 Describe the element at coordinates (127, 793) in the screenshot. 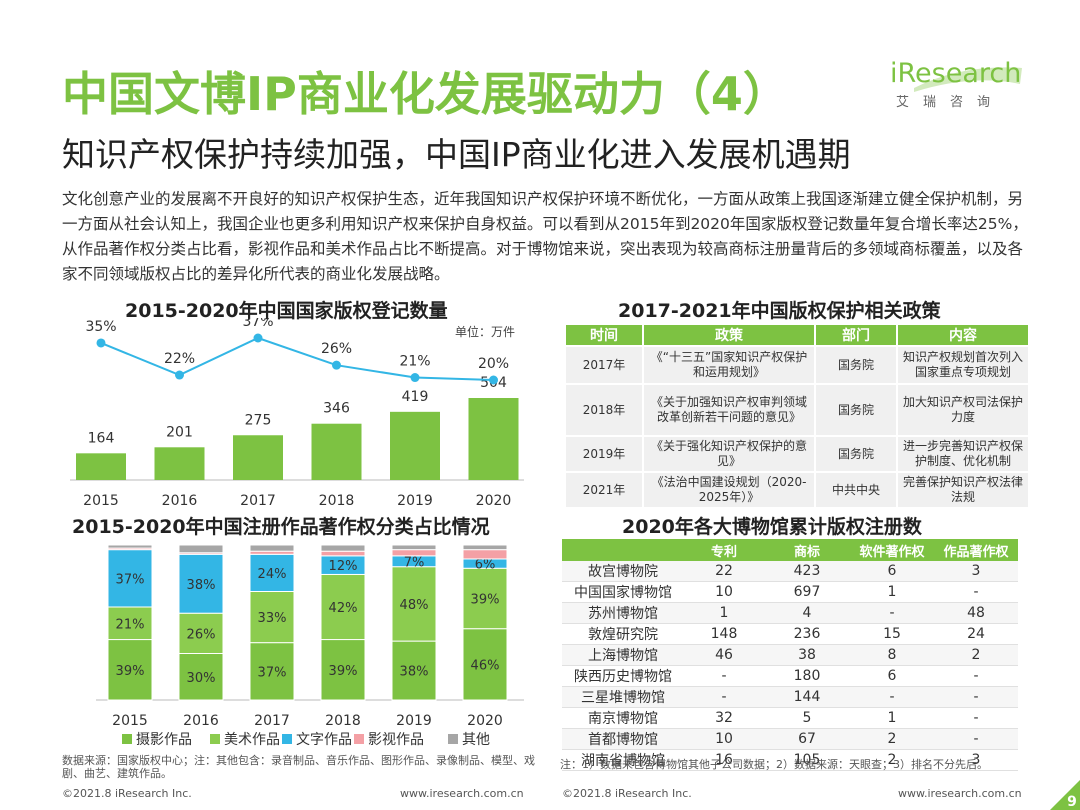

I see `footer-copyright-left: ©2021.8 iResearch Inc.` at that location.